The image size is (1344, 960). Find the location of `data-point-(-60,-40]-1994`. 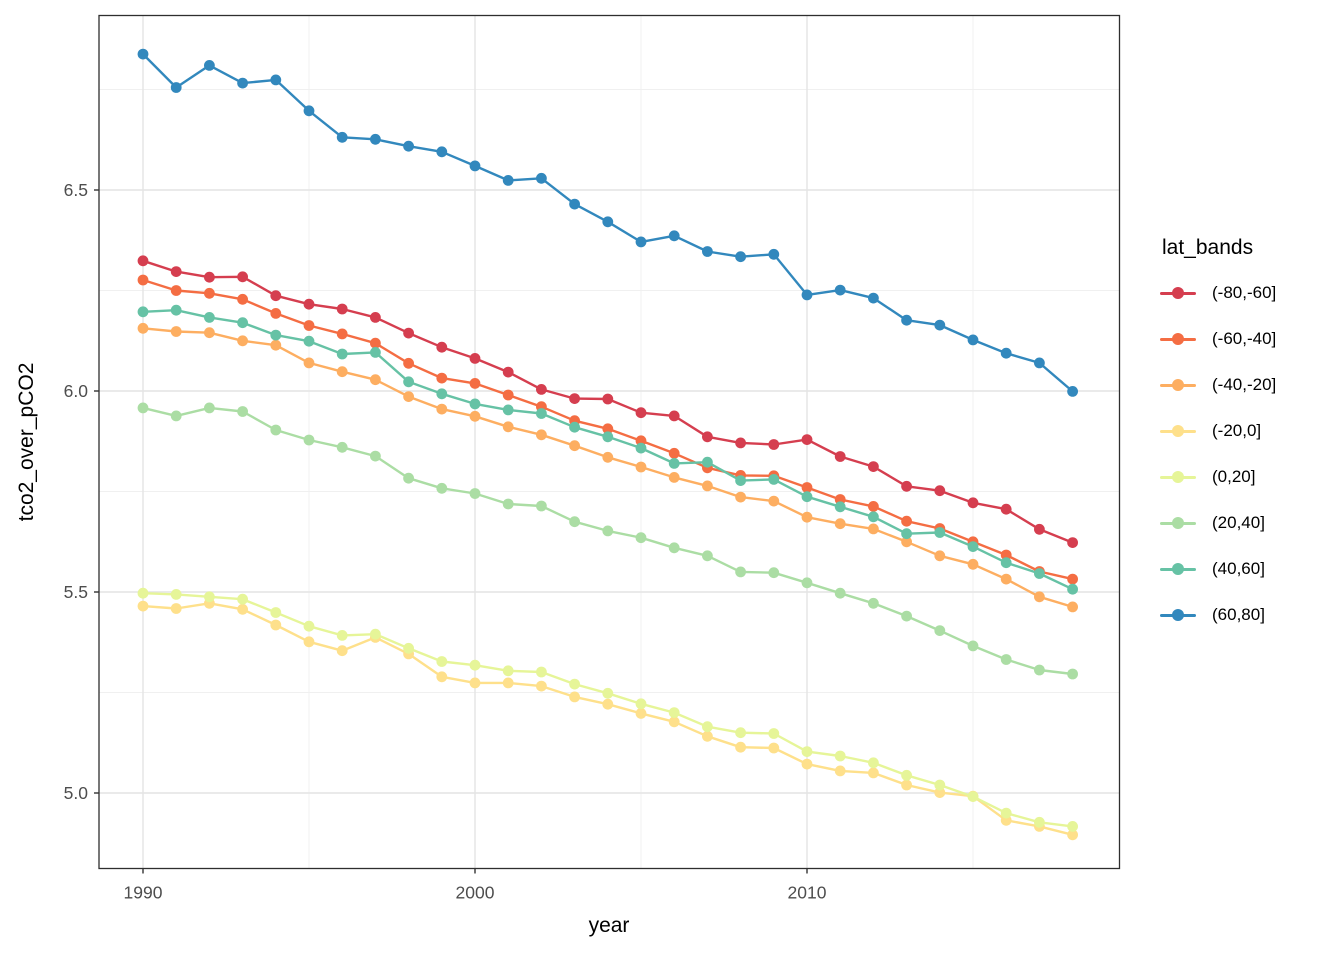

data-point-(-60,-40]-1994 is located at coordinates (276, 313).